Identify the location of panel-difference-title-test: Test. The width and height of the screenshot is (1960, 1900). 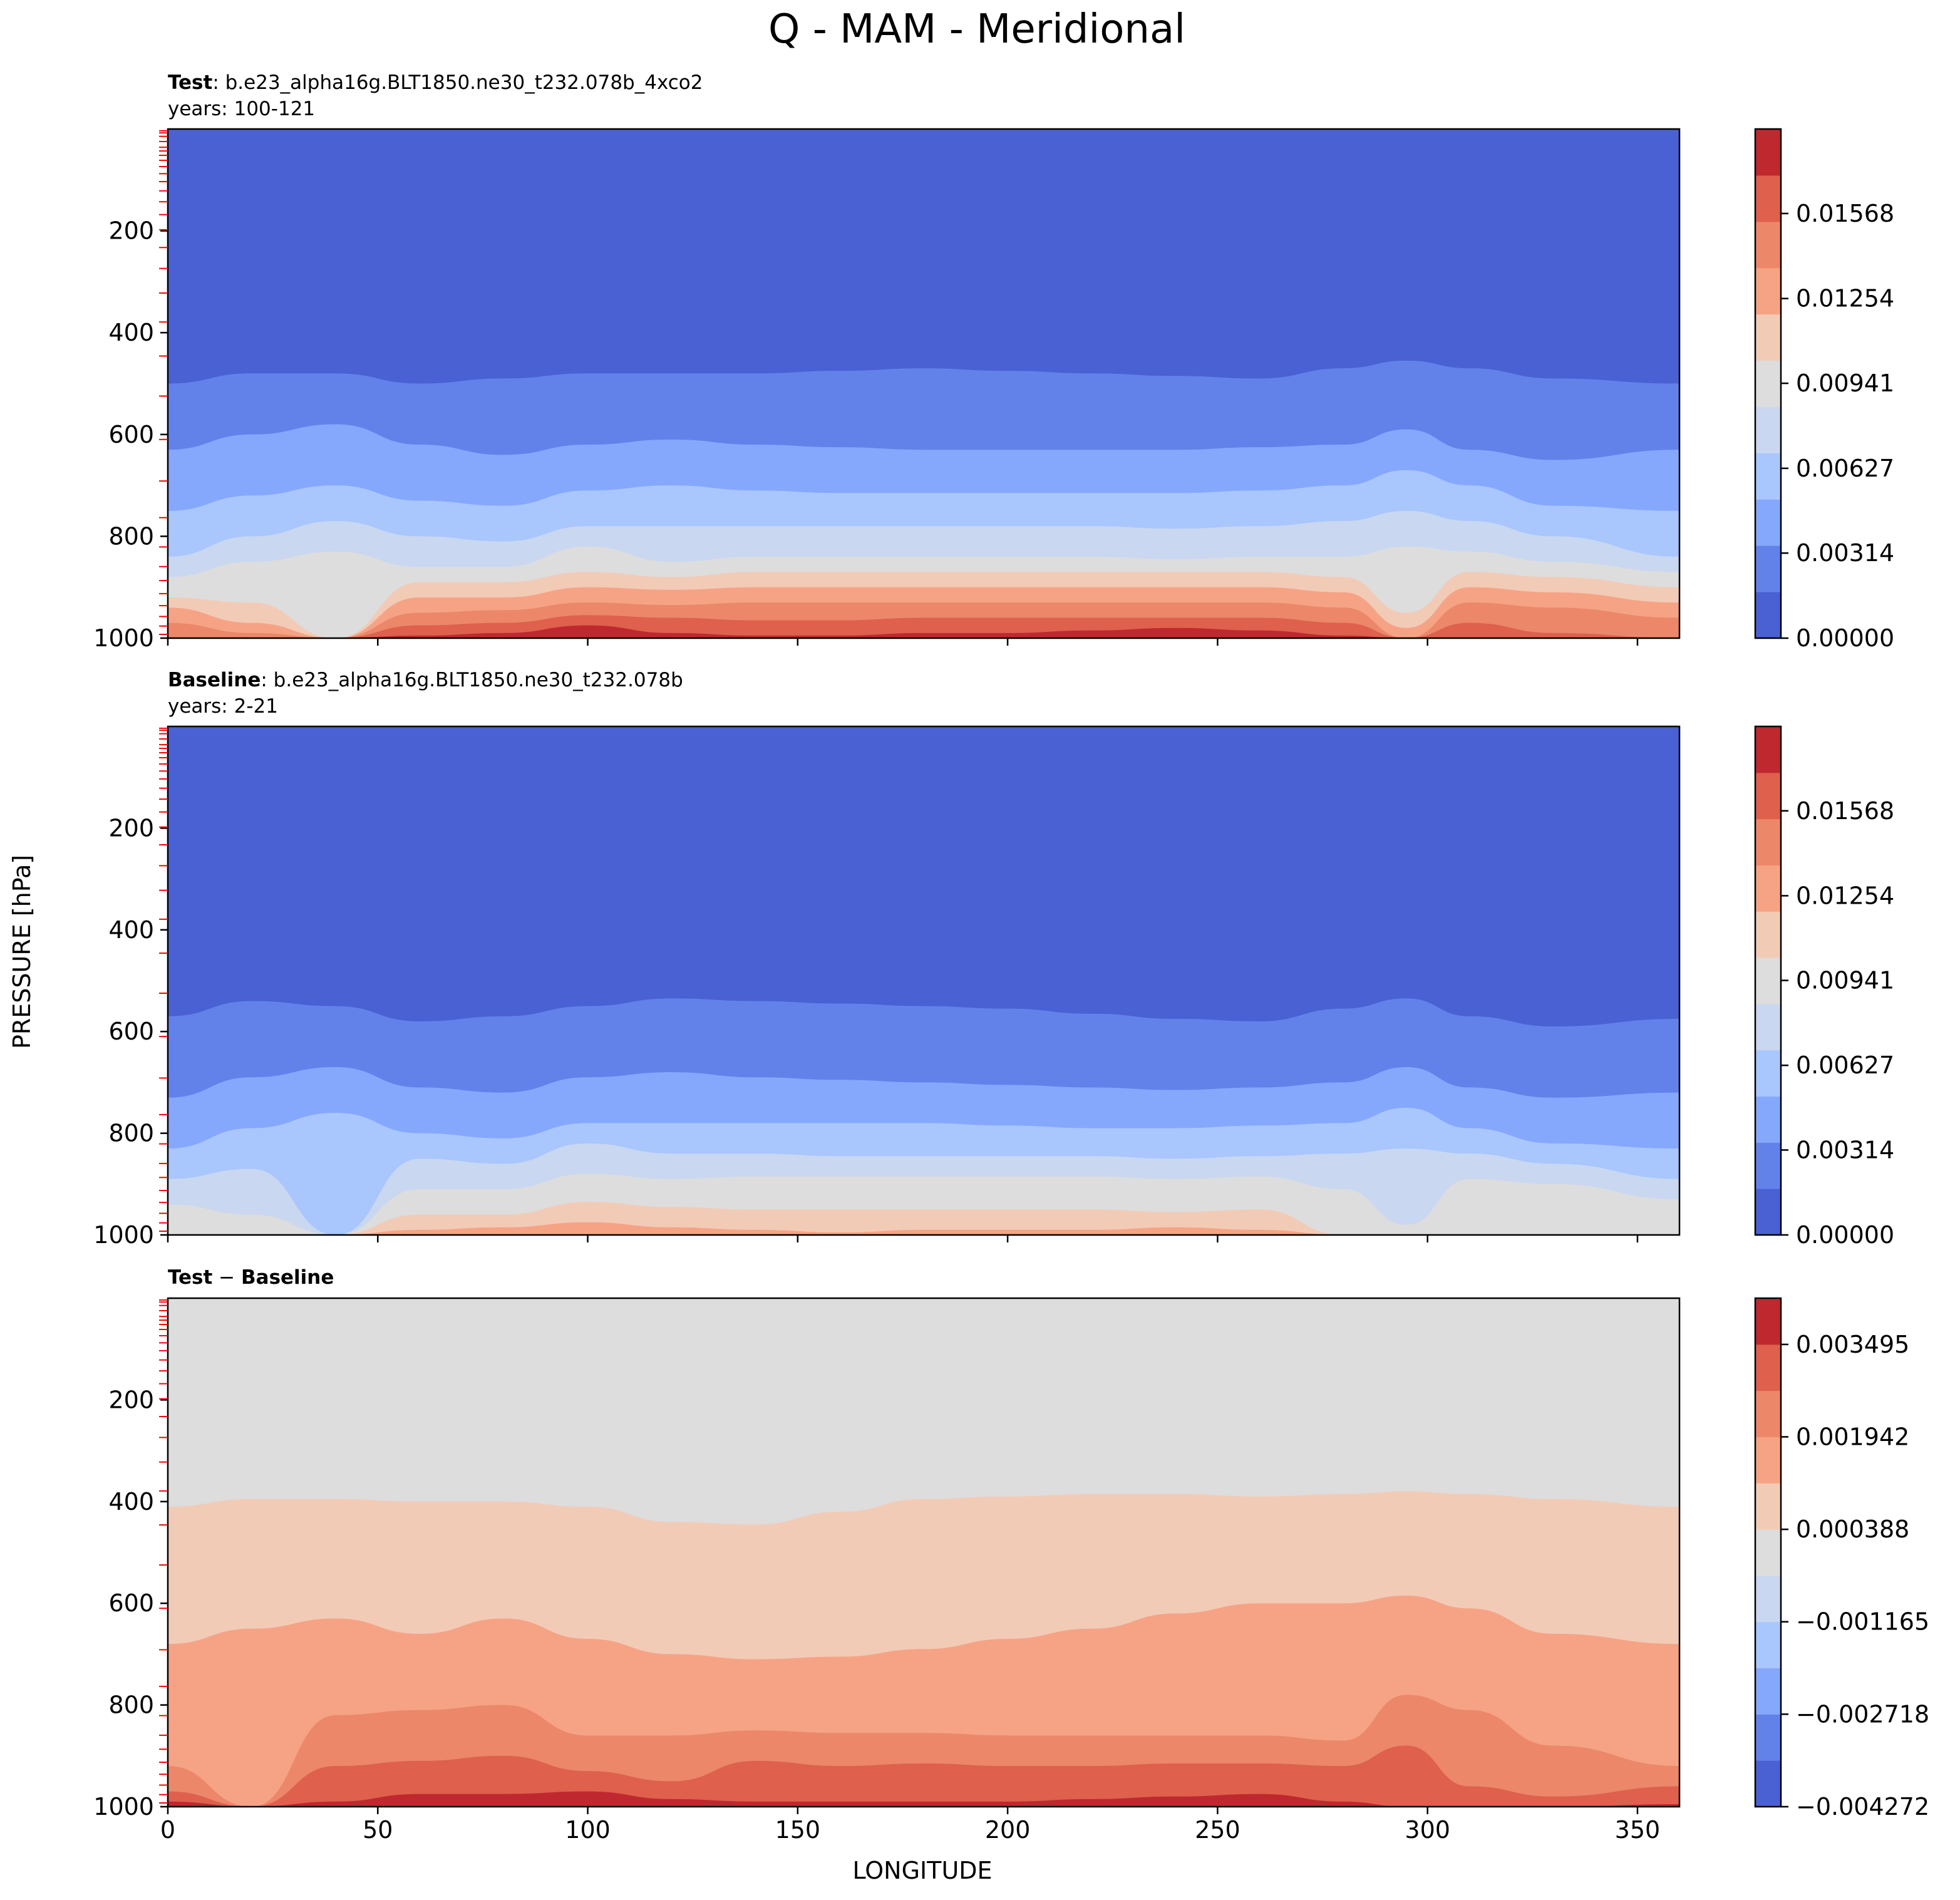
(190, 1277).